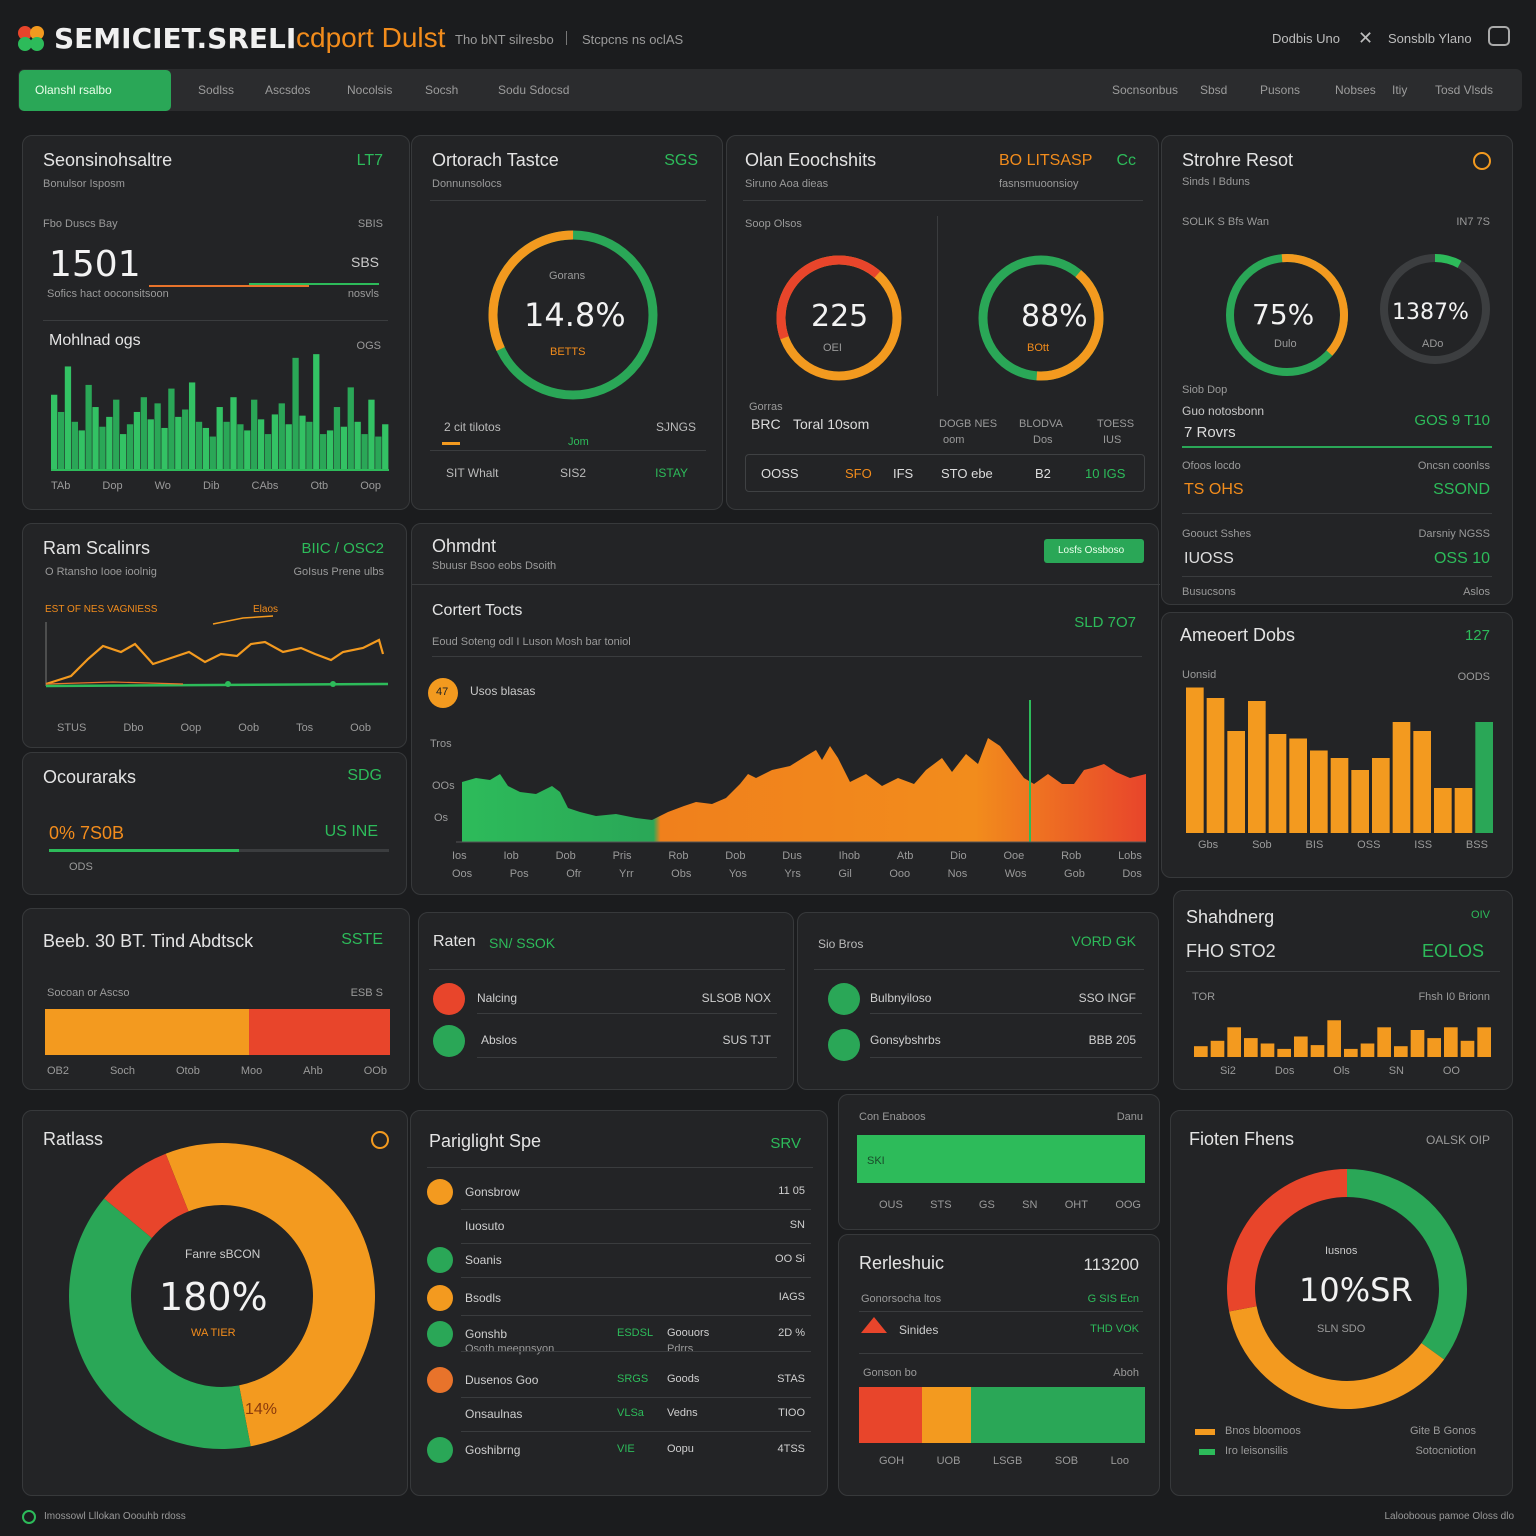 The width and height of the screenshot is (1536, 1536). Describe the element at coordinates (95, 340) in the screenshot. I see `chart-title: Mohlnad ogs` at that location.